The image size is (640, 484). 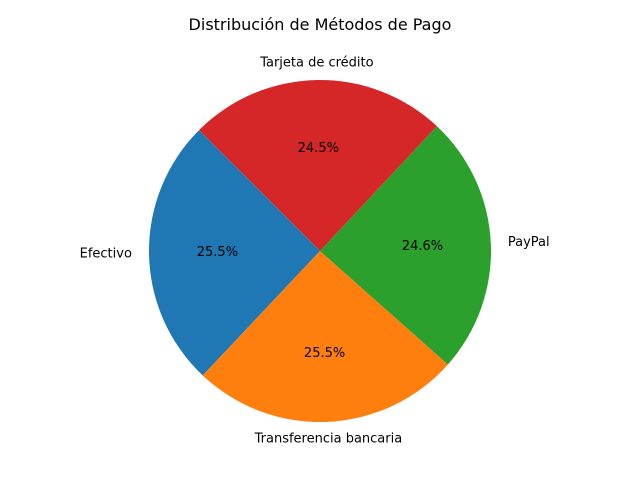 I want to click on slice-percent-efectivo: 25.5%, so click(x=217, y=252).